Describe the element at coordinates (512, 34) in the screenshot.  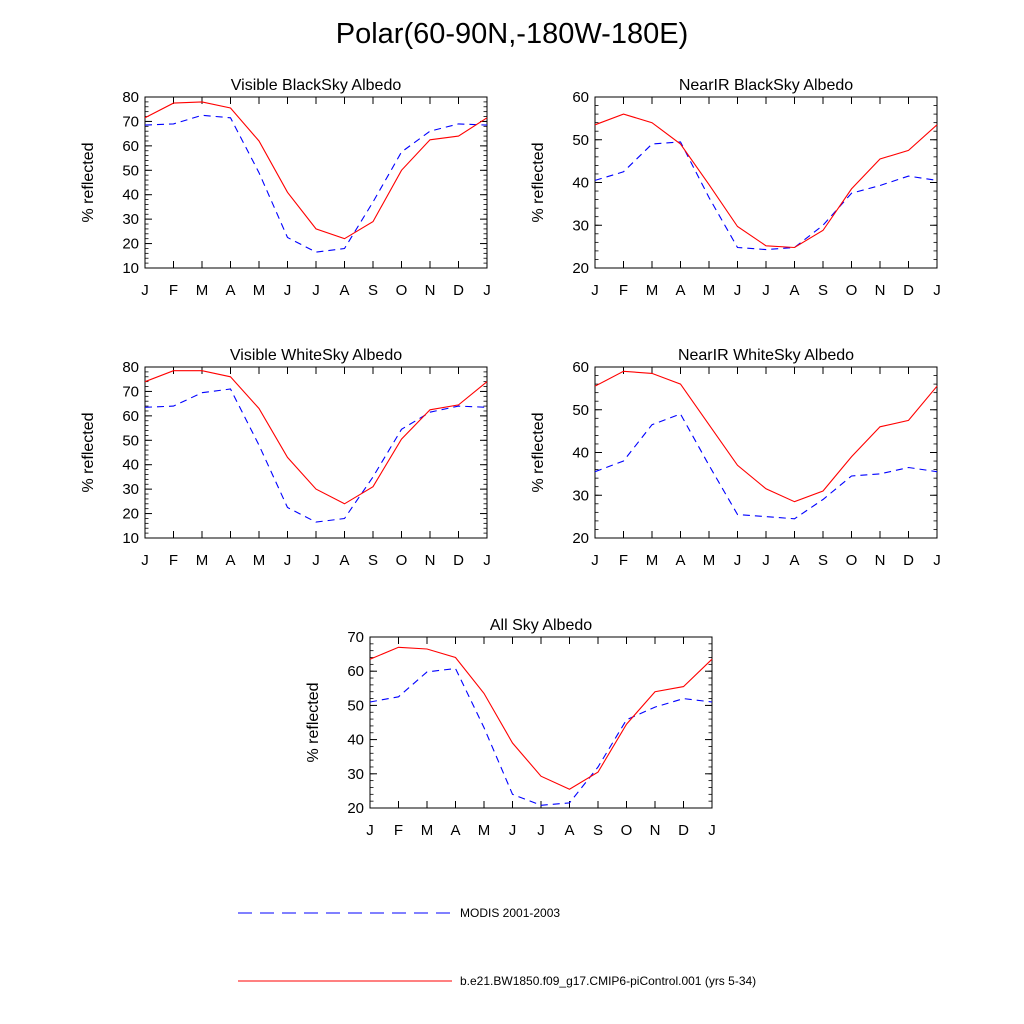
I see `page-title: Polar(60-90N,-180W-180E)` at that location.